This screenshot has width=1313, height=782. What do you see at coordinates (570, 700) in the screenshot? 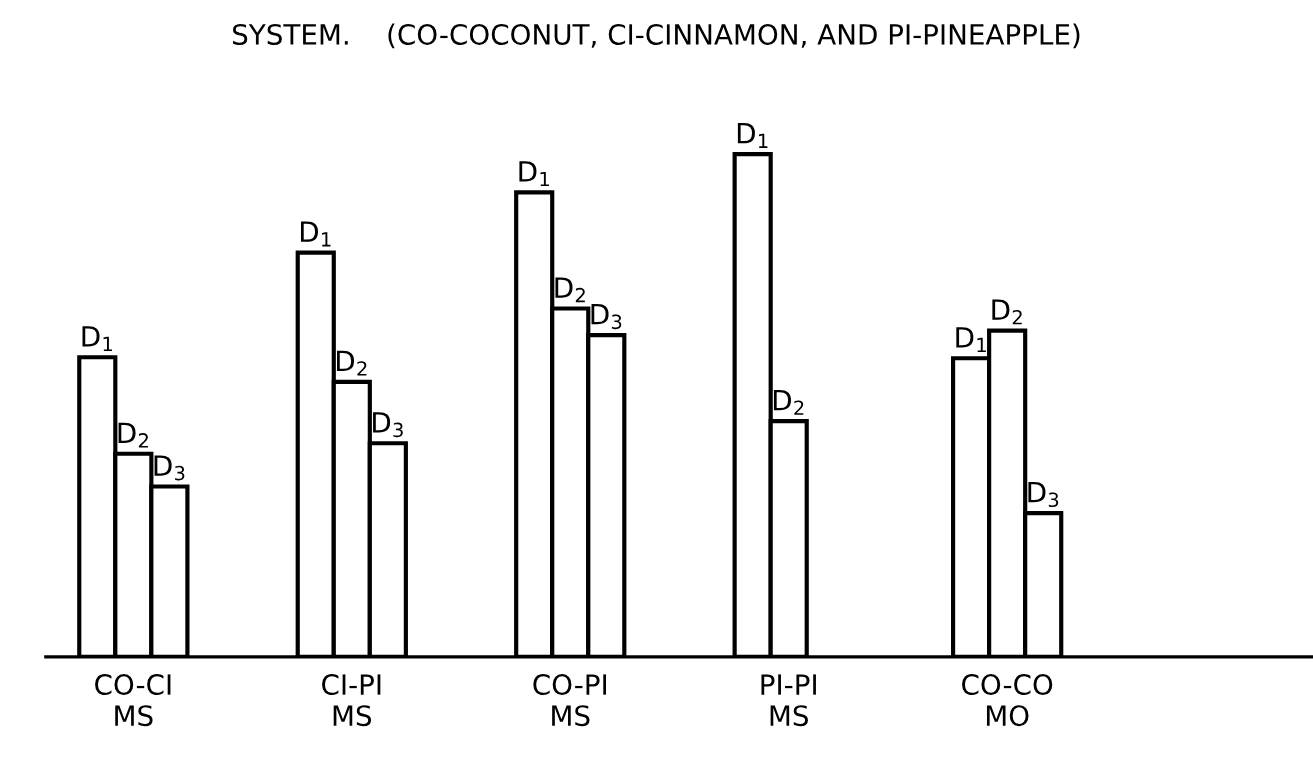
I see `x-tick-label: CO-PI MS` at bounding box center [570, 700].